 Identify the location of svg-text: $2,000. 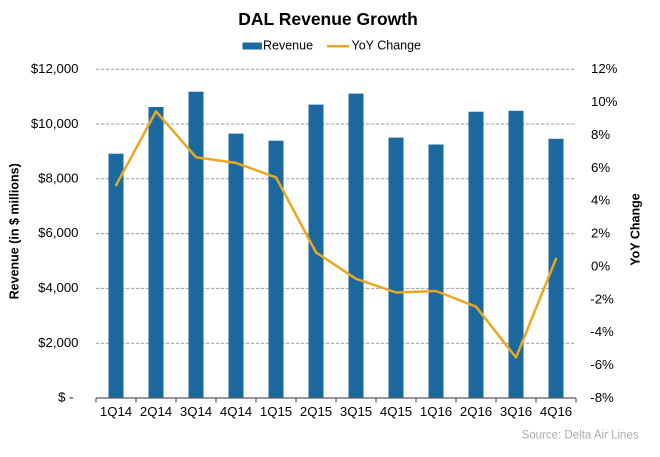
(58, 342).